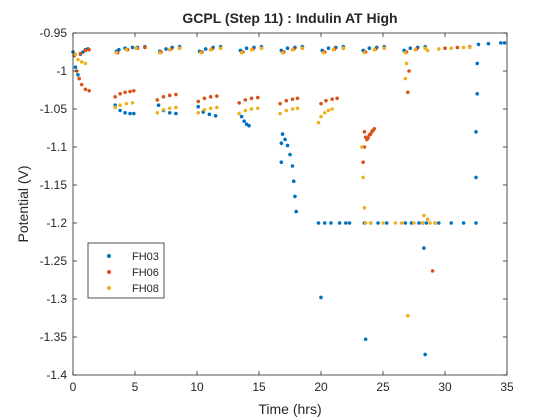 This screenshot has width=560, height=420. I want to click on x-tick-label: 35, so click(507, 387).